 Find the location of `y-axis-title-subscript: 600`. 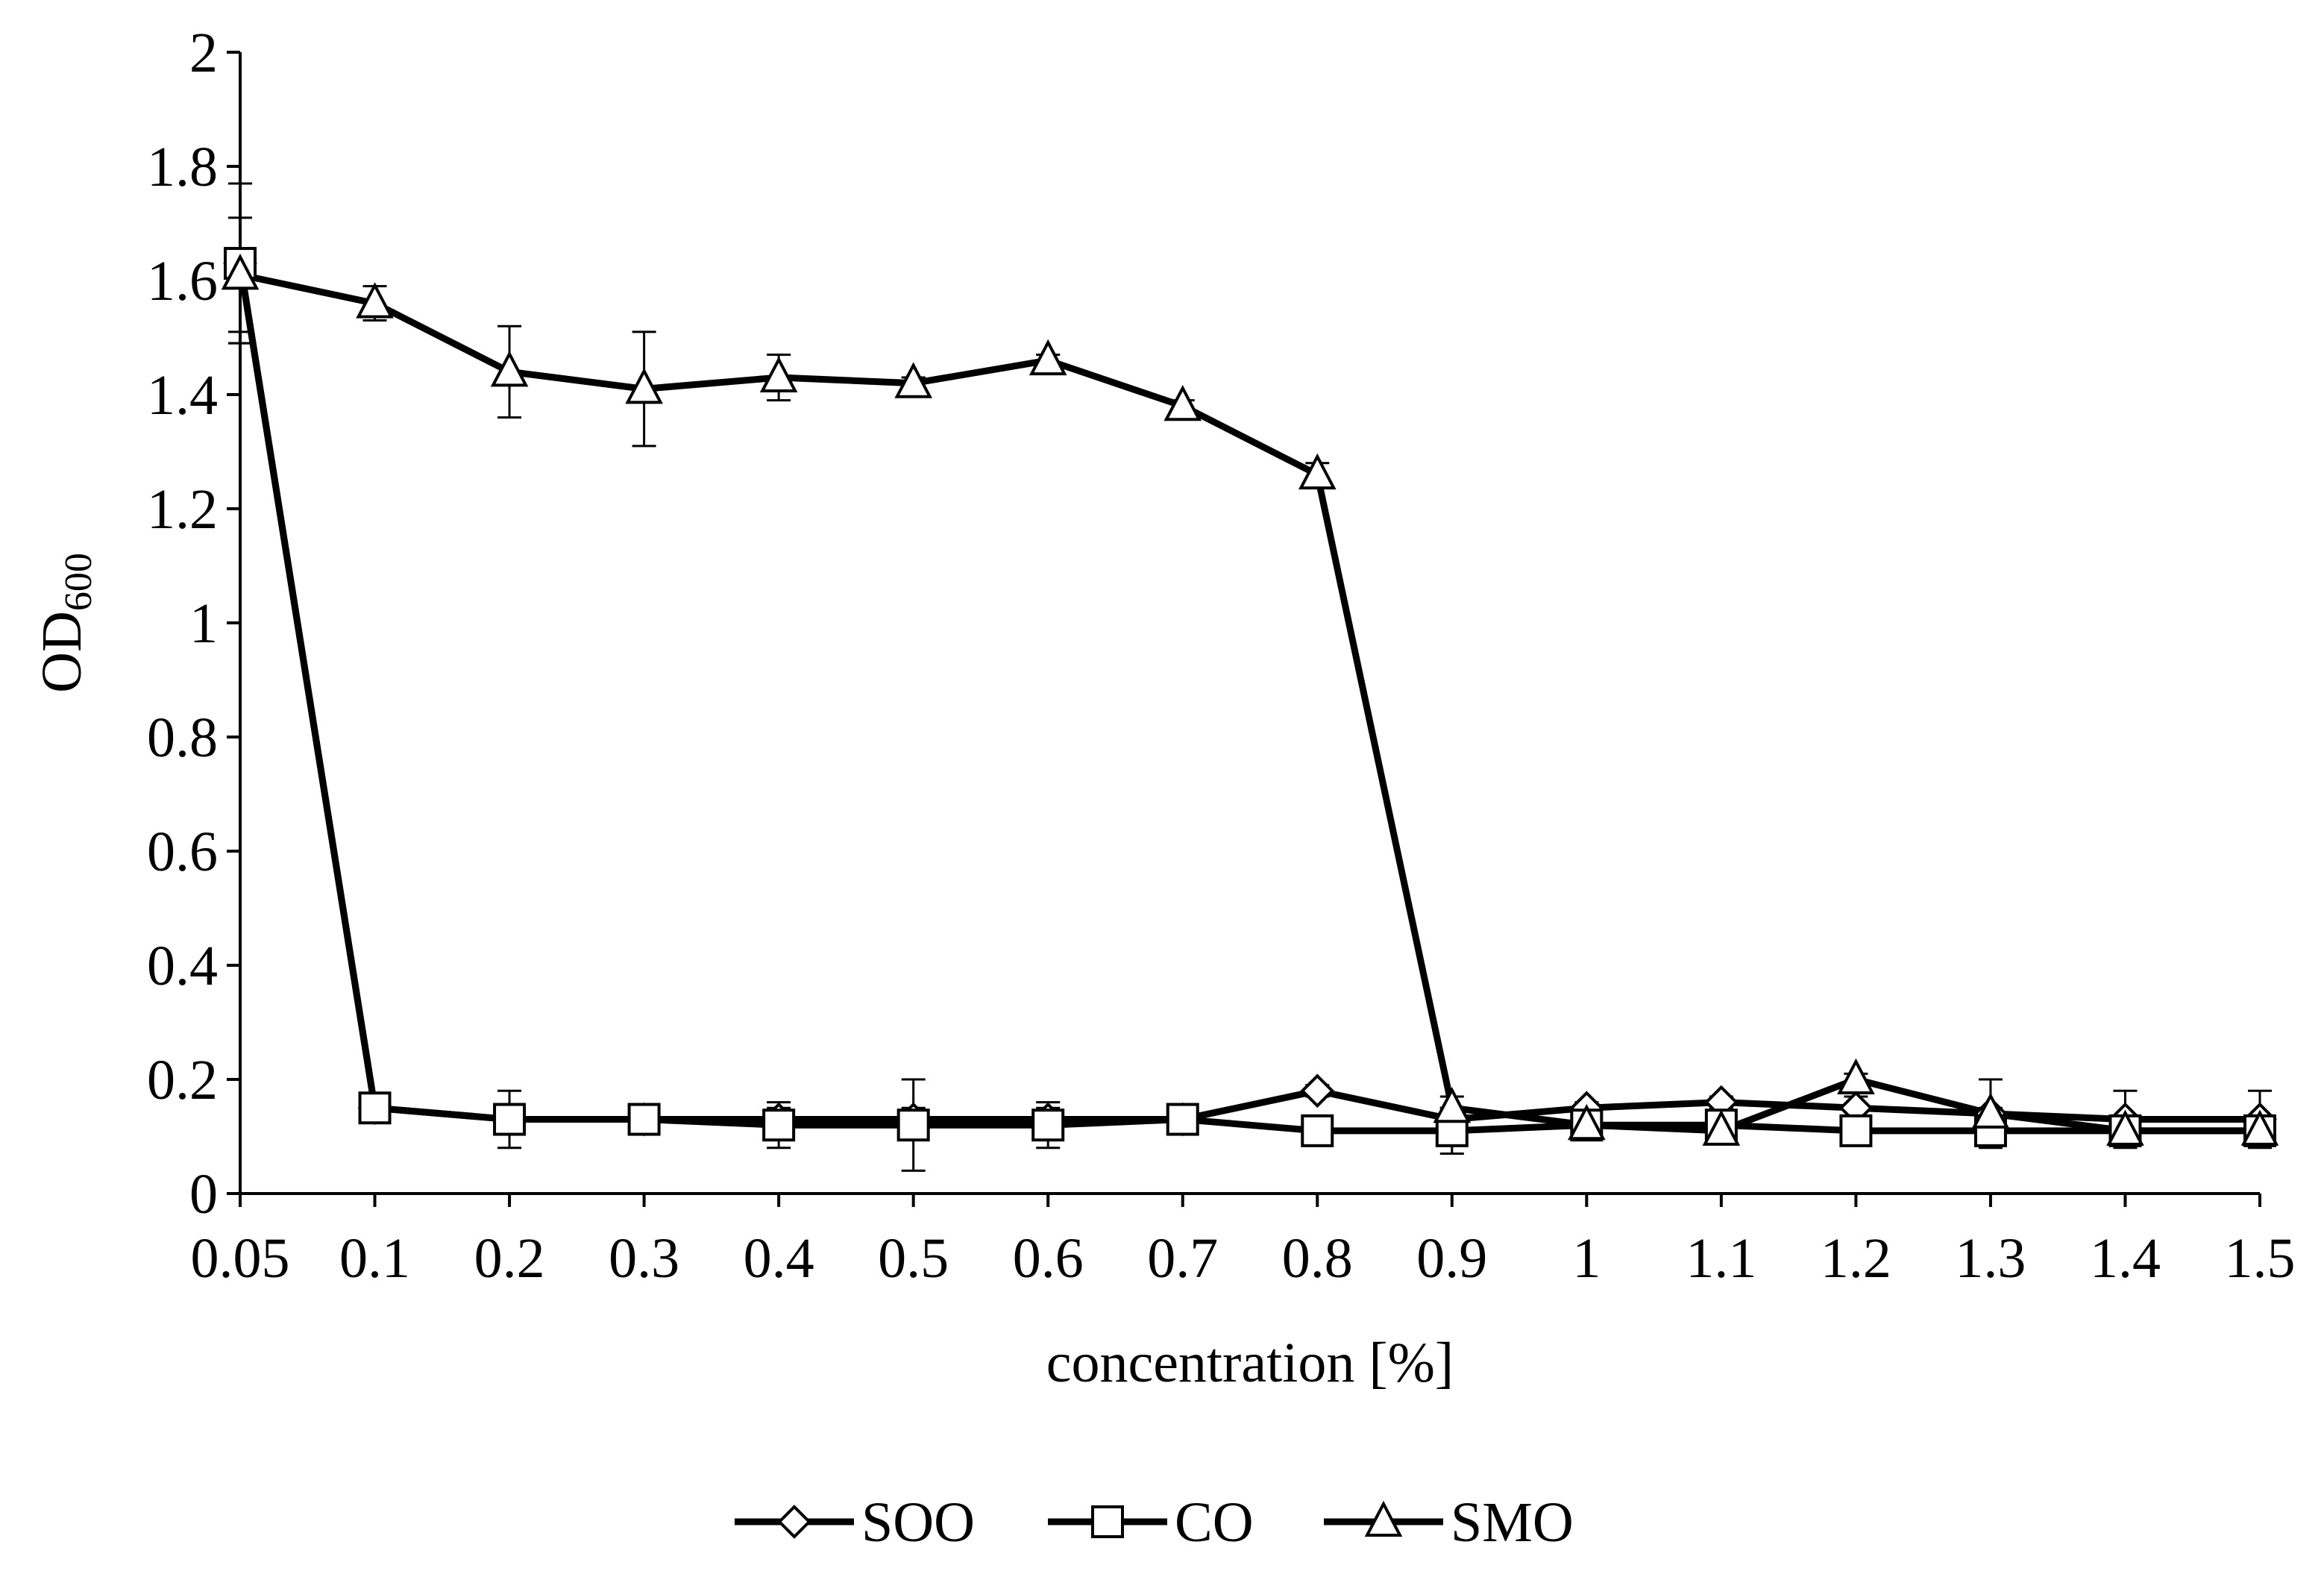

y-axis-title-subscript: 600 is located at coordinates (78, 582).